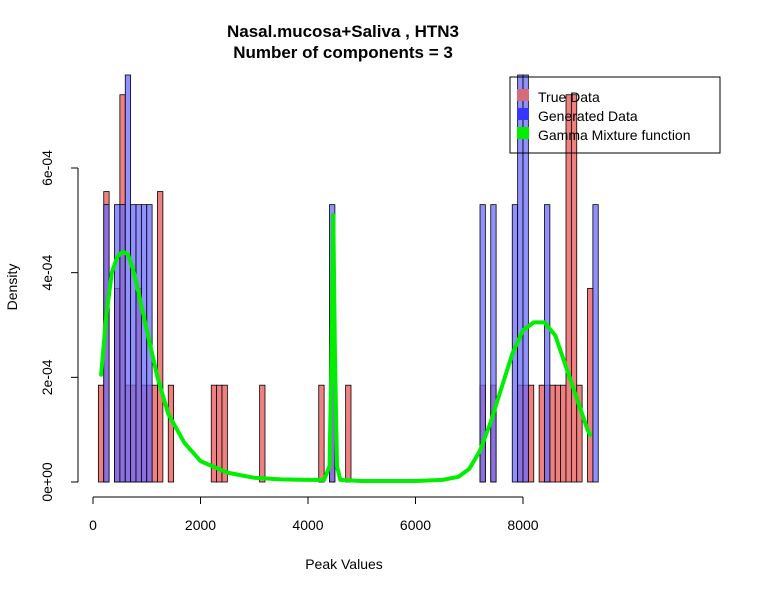 Image resolution: width=767 pixels, height=593 pixels. I want to click on legend-swatch-gamma-mixture, so click(523, 133).